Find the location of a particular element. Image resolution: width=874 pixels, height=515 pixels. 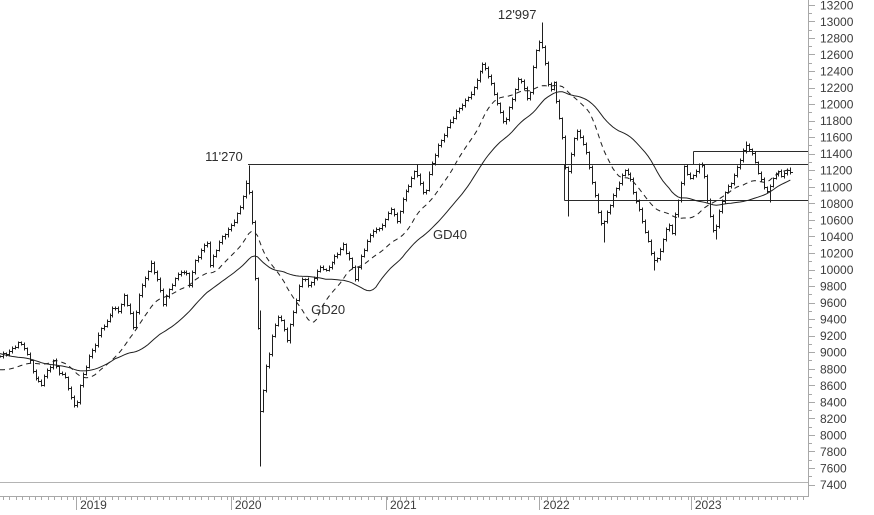

y-axis-label: 12600 is located at coordinates (837, 55).